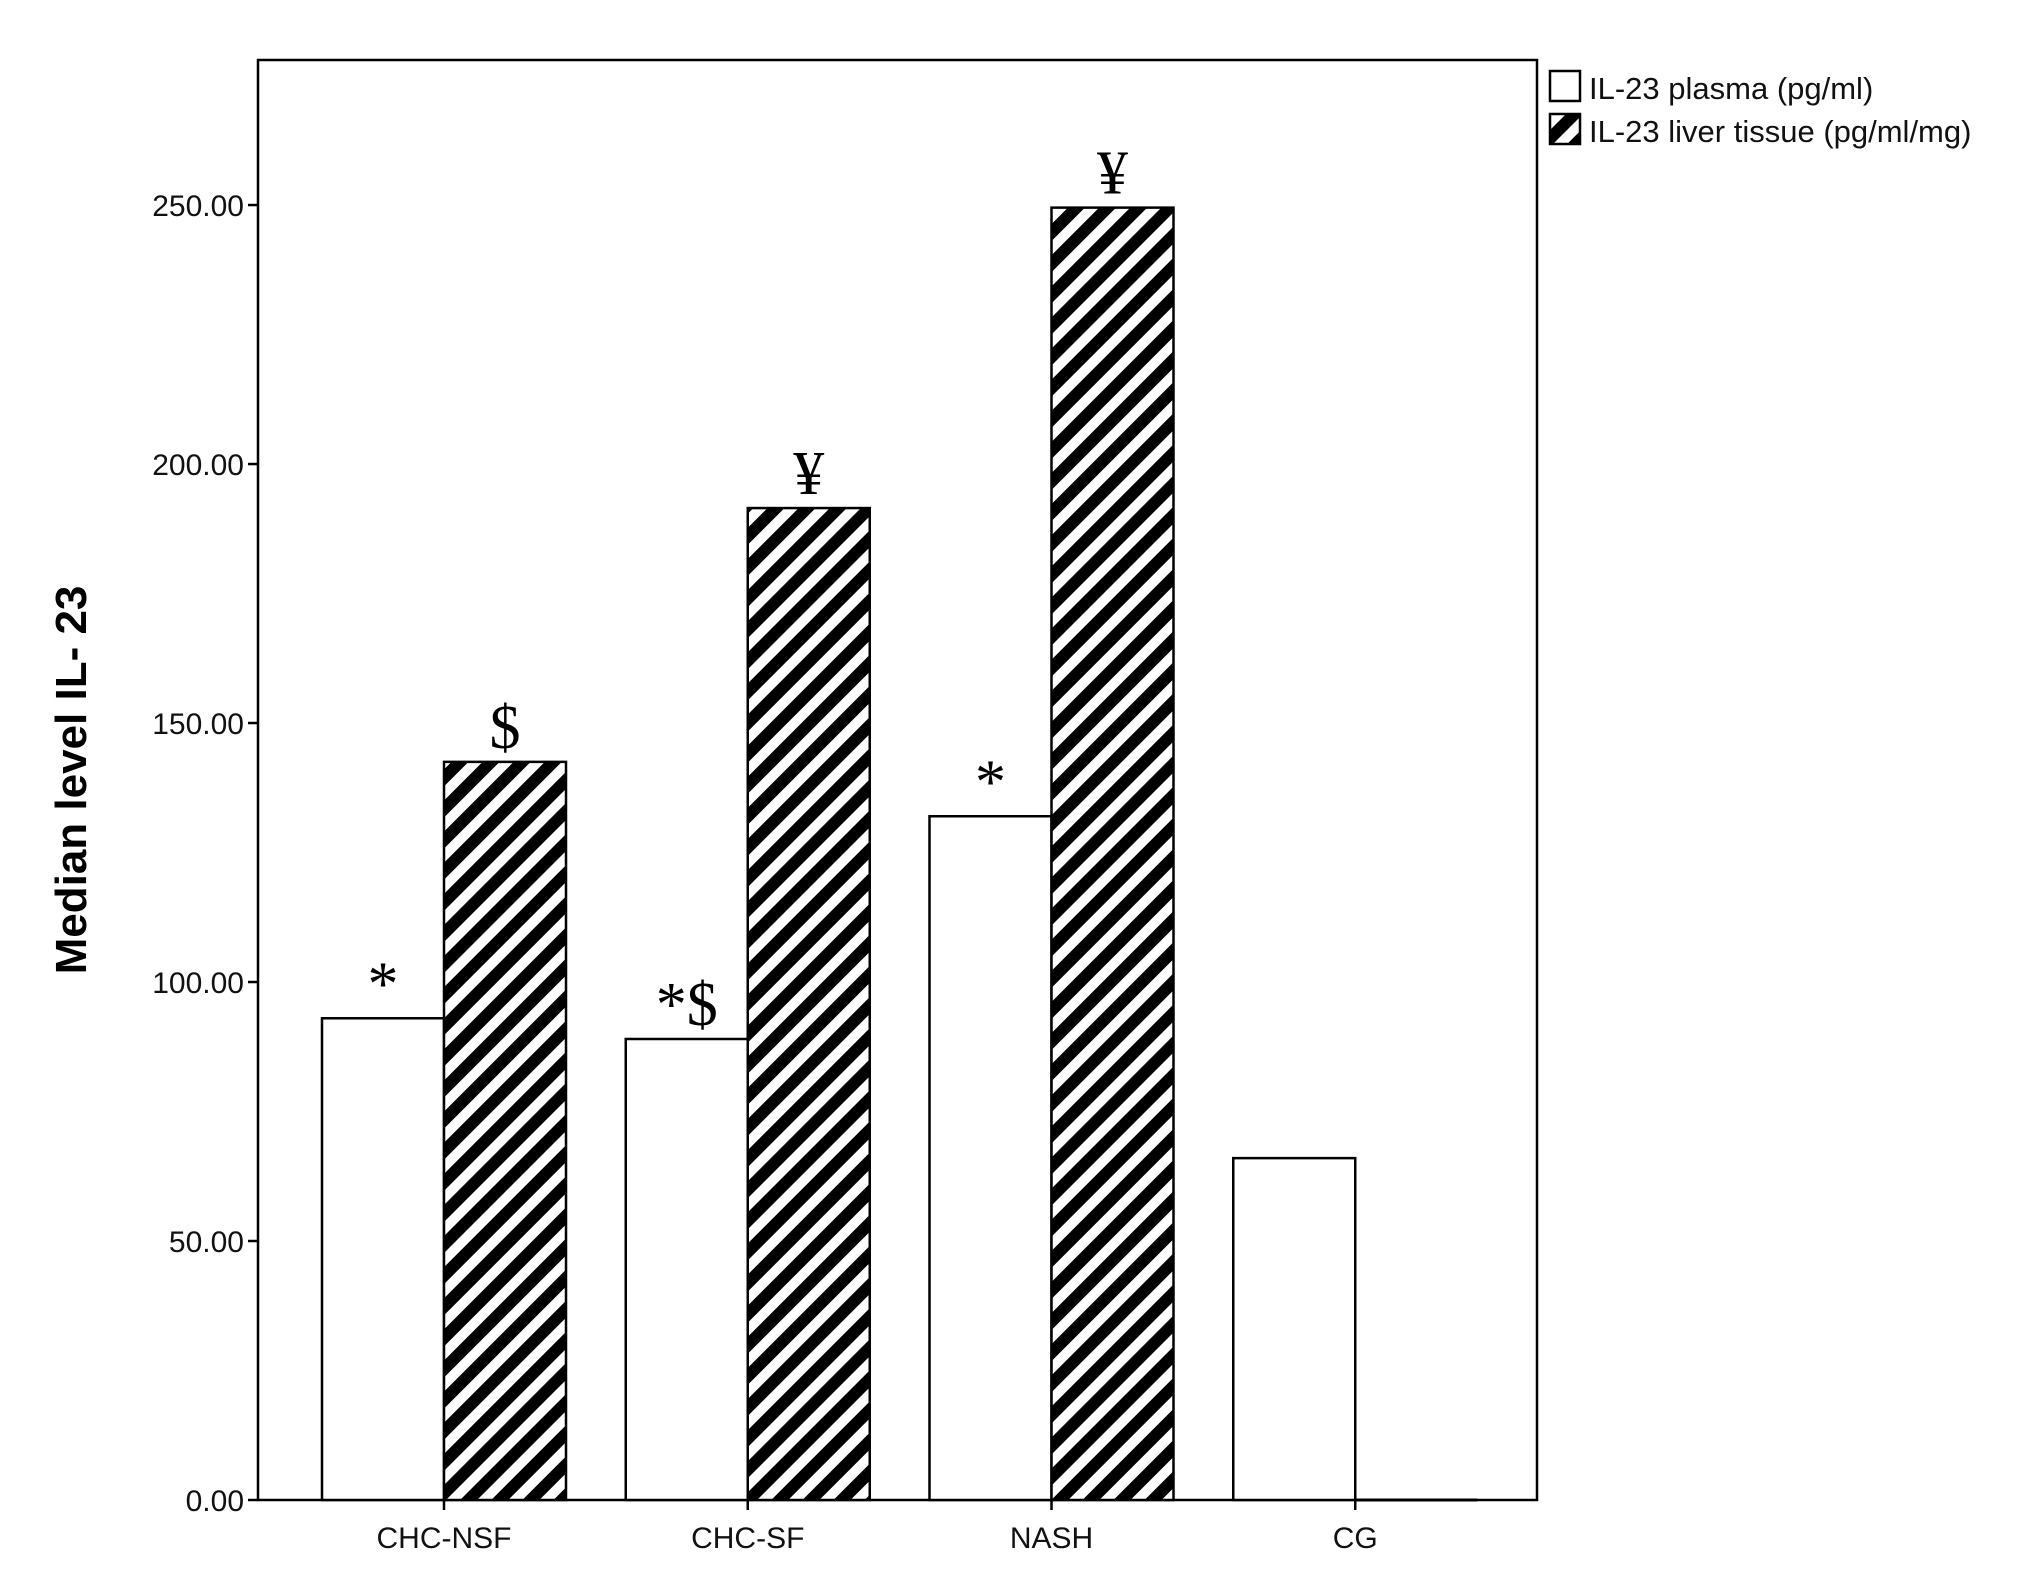 This screenshot has width=2041, height=1575. Describe the element at coordinates (687, 1005) in the screenshot. I see `significance-marker: *$` at that location.